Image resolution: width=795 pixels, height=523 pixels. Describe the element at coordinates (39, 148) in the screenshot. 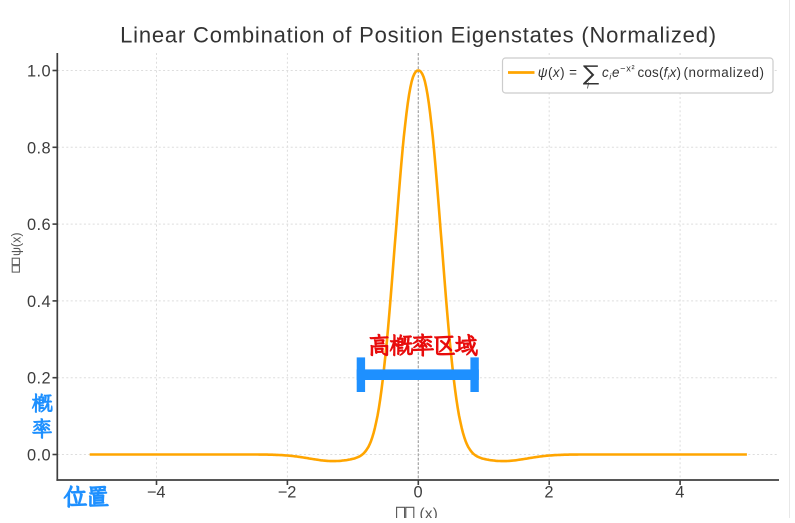

I see `svg-text: 0.8` at that location.